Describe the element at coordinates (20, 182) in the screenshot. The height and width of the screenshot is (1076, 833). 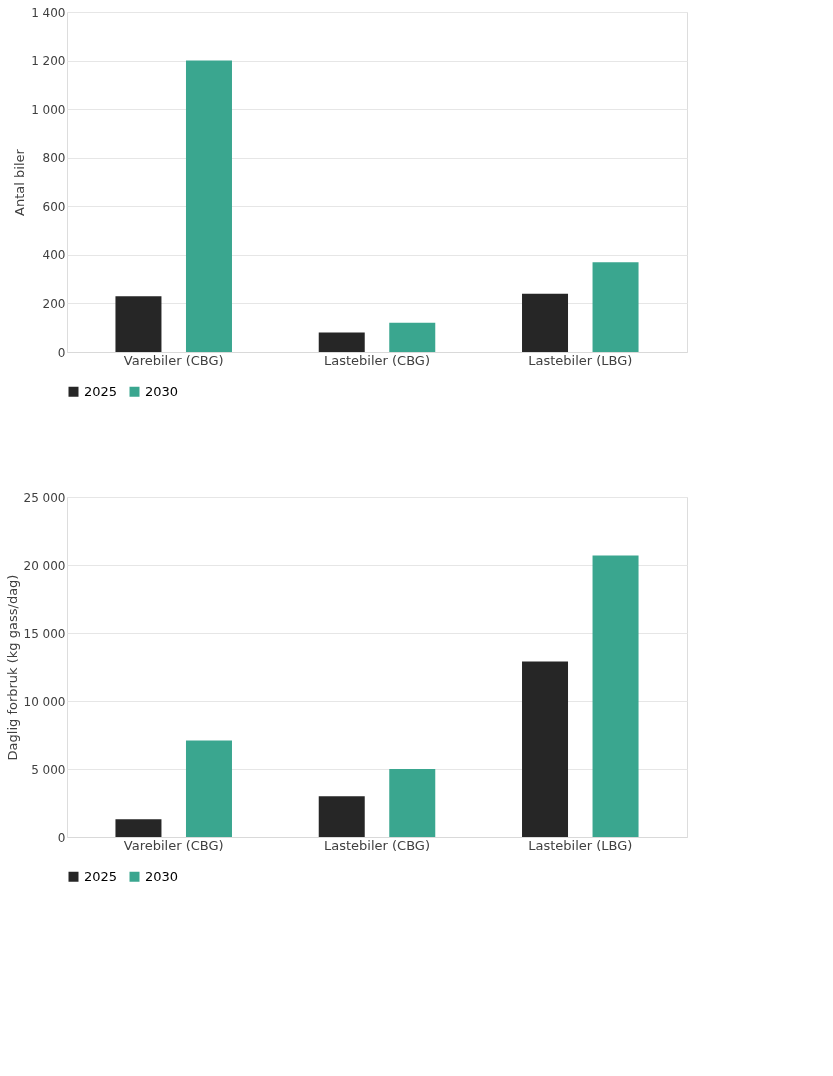
I see `y-axis-title: Antal biler` at that location.